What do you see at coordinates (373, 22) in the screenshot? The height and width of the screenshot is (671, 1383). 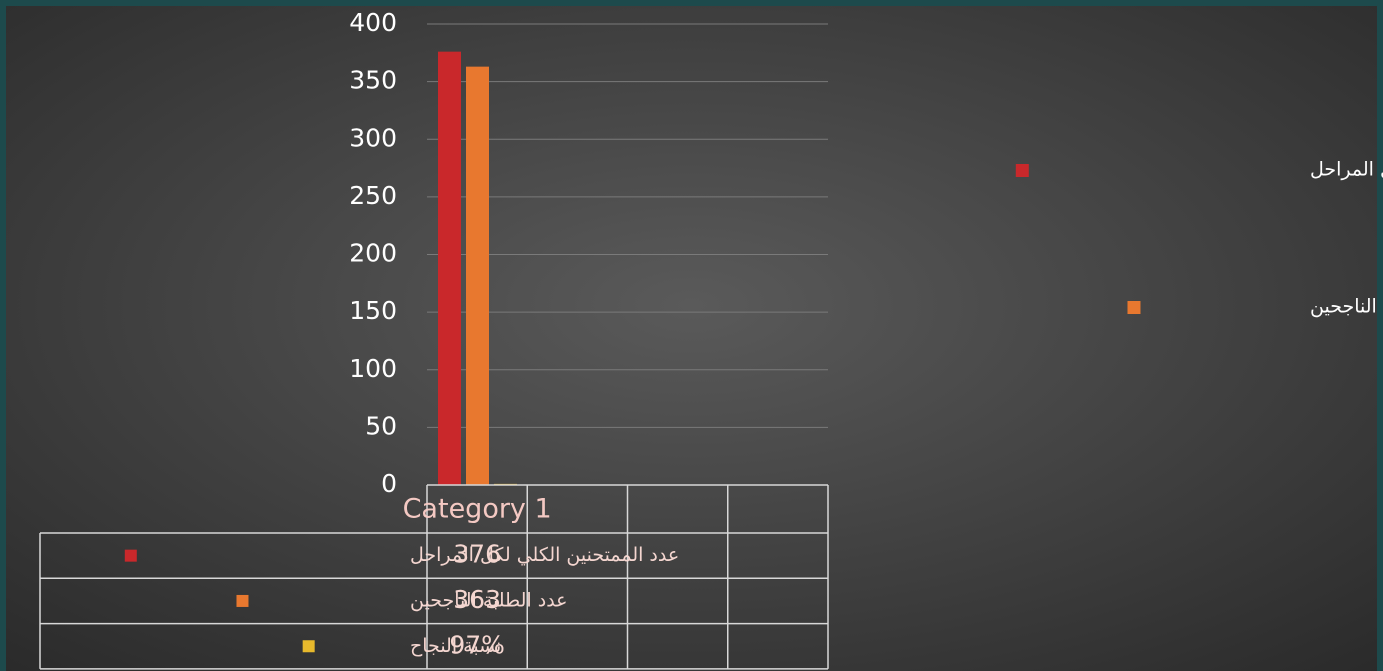 I see `y-tick-label: 400` at bounding box center [373, 22].